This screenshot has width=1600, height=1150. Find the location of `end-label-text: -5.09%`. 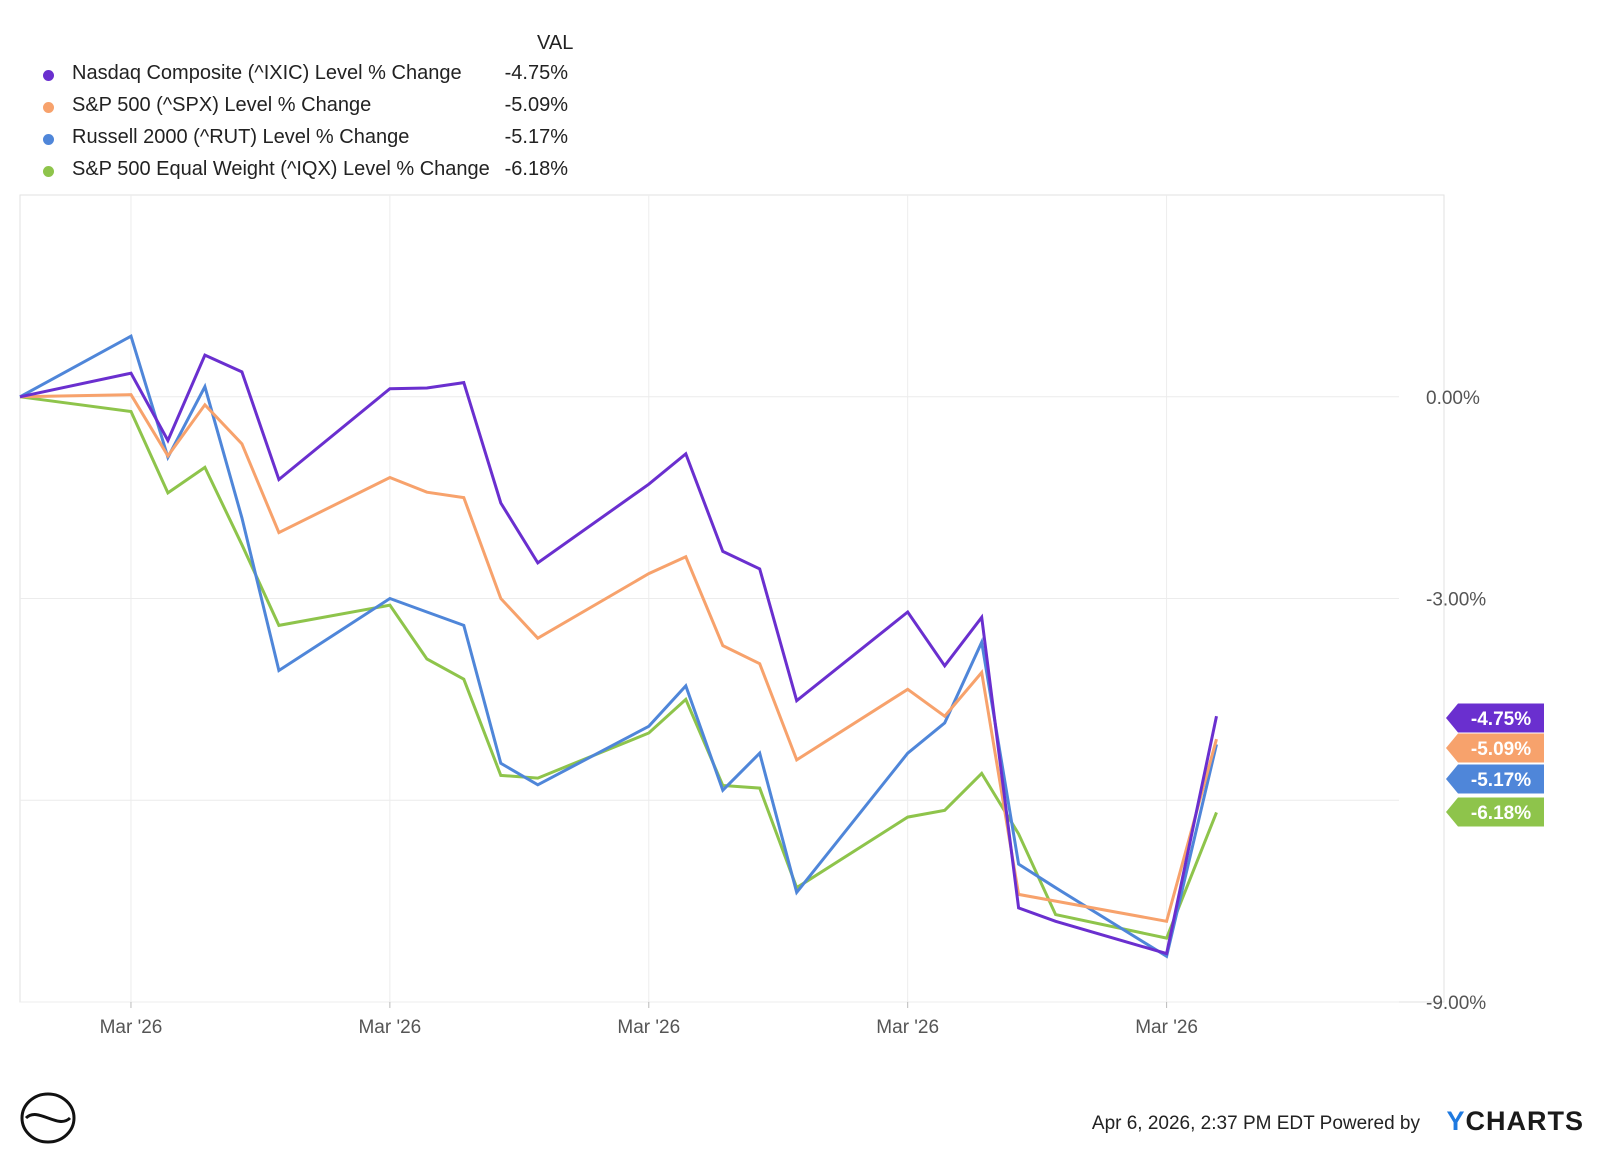

end-label-text: -5.09% is located at coordinates (1501, 749).